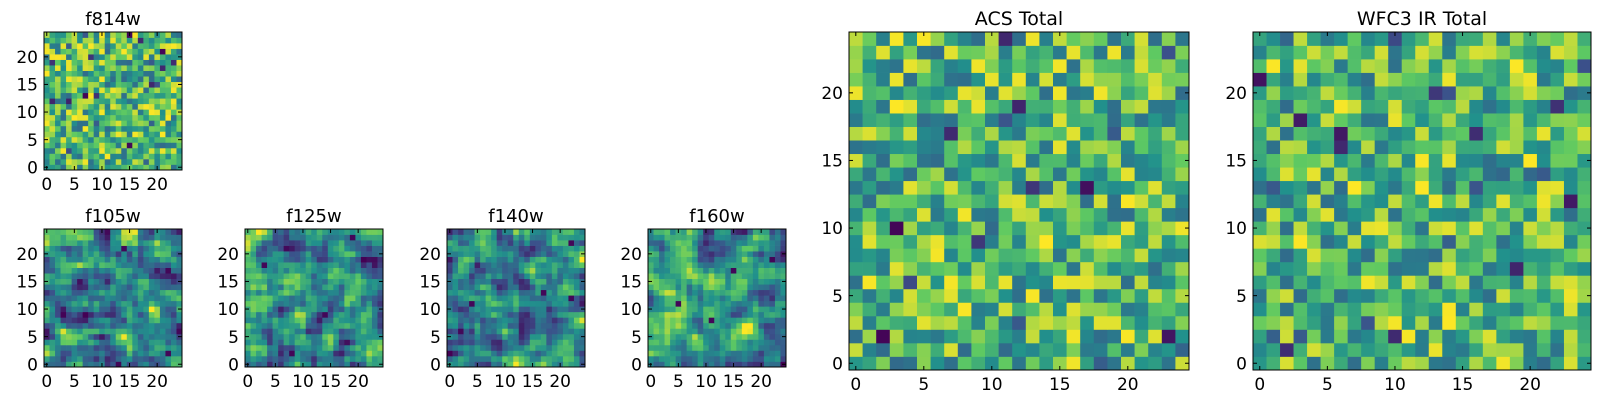  Describe the element at coordinates (516, 298) in the screenshot. I see `axes-frame` at that location.